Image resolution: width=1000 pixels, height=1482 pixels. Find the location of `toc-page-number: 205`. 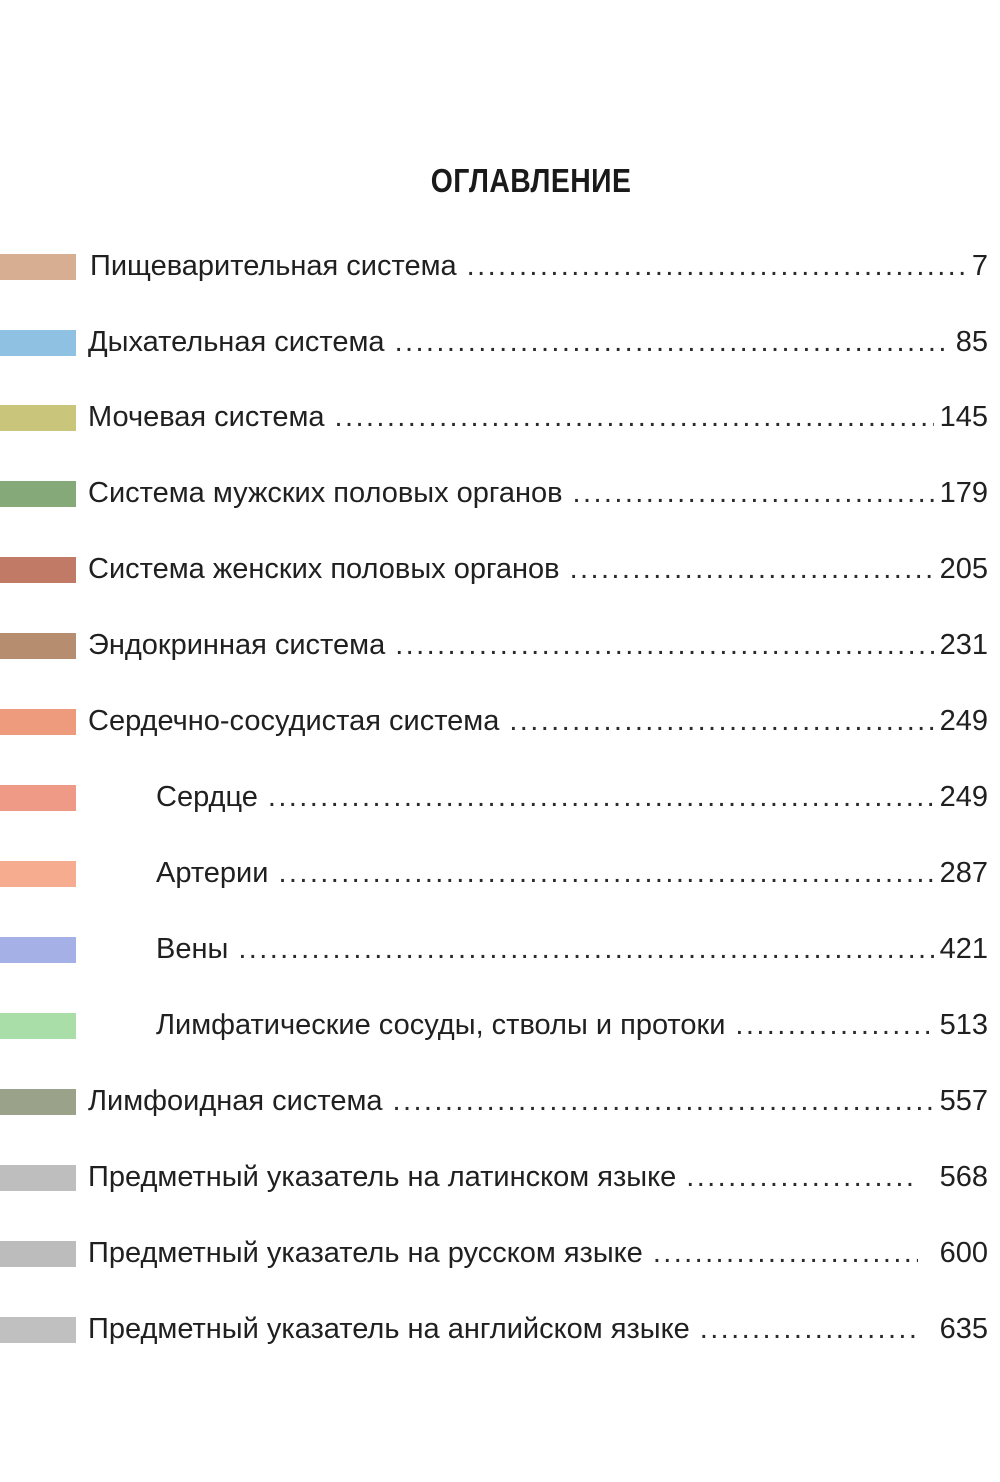

toc-page-number: 205 is located at coordinates (963, 569).